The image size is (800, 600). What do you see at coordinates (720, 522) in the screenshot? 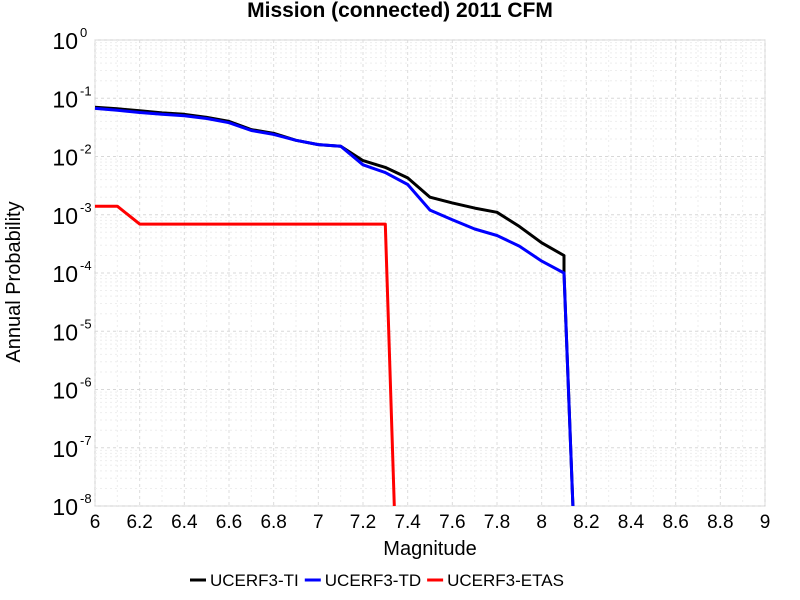
I see `x-tick-label: 8.8` at bounding box center [720, 522].